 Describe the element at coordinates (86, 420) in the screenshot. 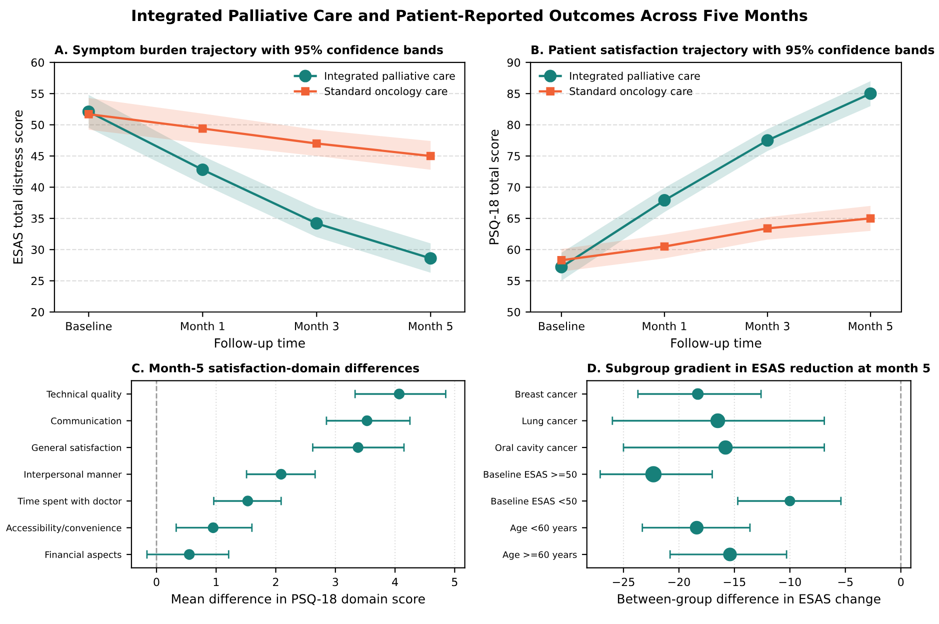

I see `y-tick-label: Communication` at that location.